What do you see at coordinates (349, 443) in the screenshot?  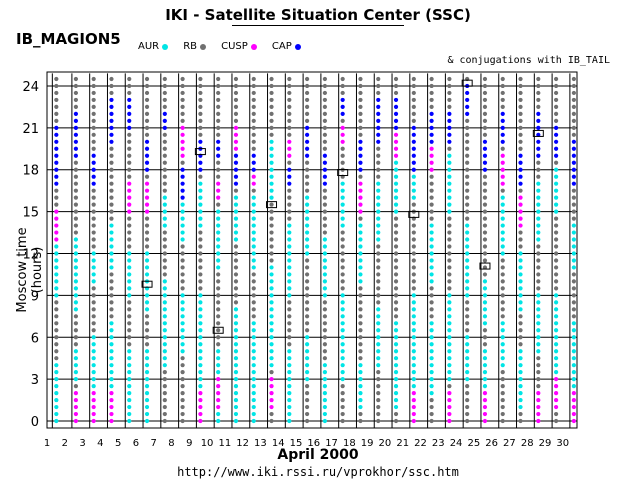 I see `x-tick-label: 18` at bounding box center [349, 443].